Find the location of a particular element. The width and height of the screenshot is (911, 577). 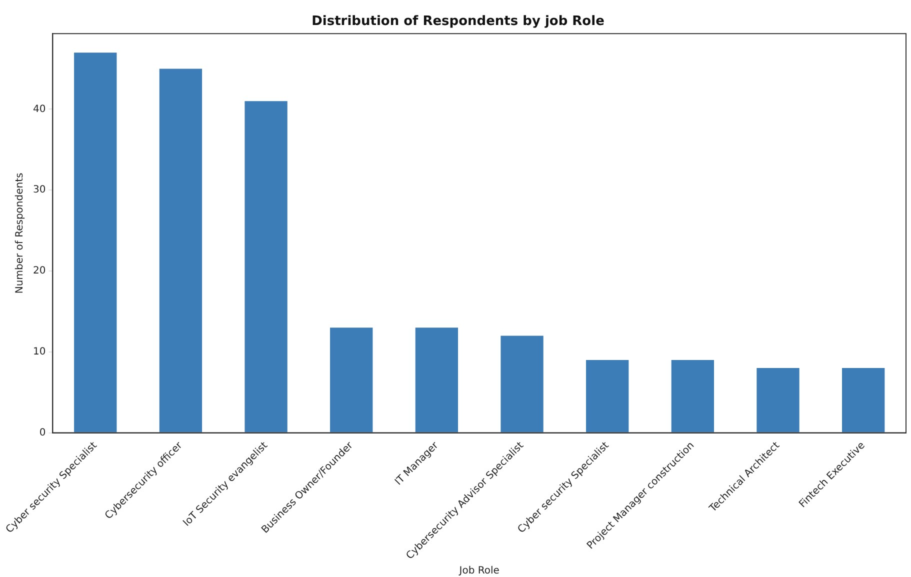

y-tick-label: 10 is located at coordinates (39, 352).